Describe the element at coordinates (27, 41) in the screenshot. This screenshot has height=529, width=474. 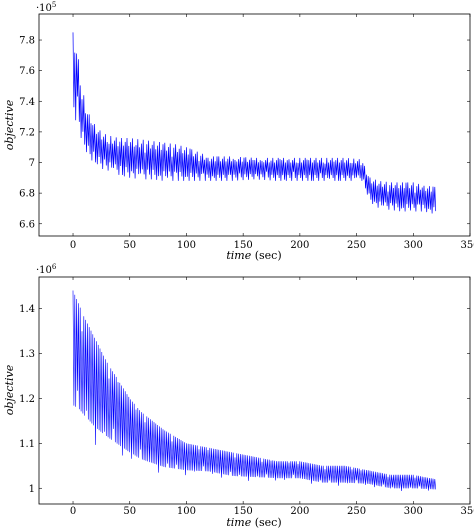
I see `y-tick-label: 7.8` at that location.